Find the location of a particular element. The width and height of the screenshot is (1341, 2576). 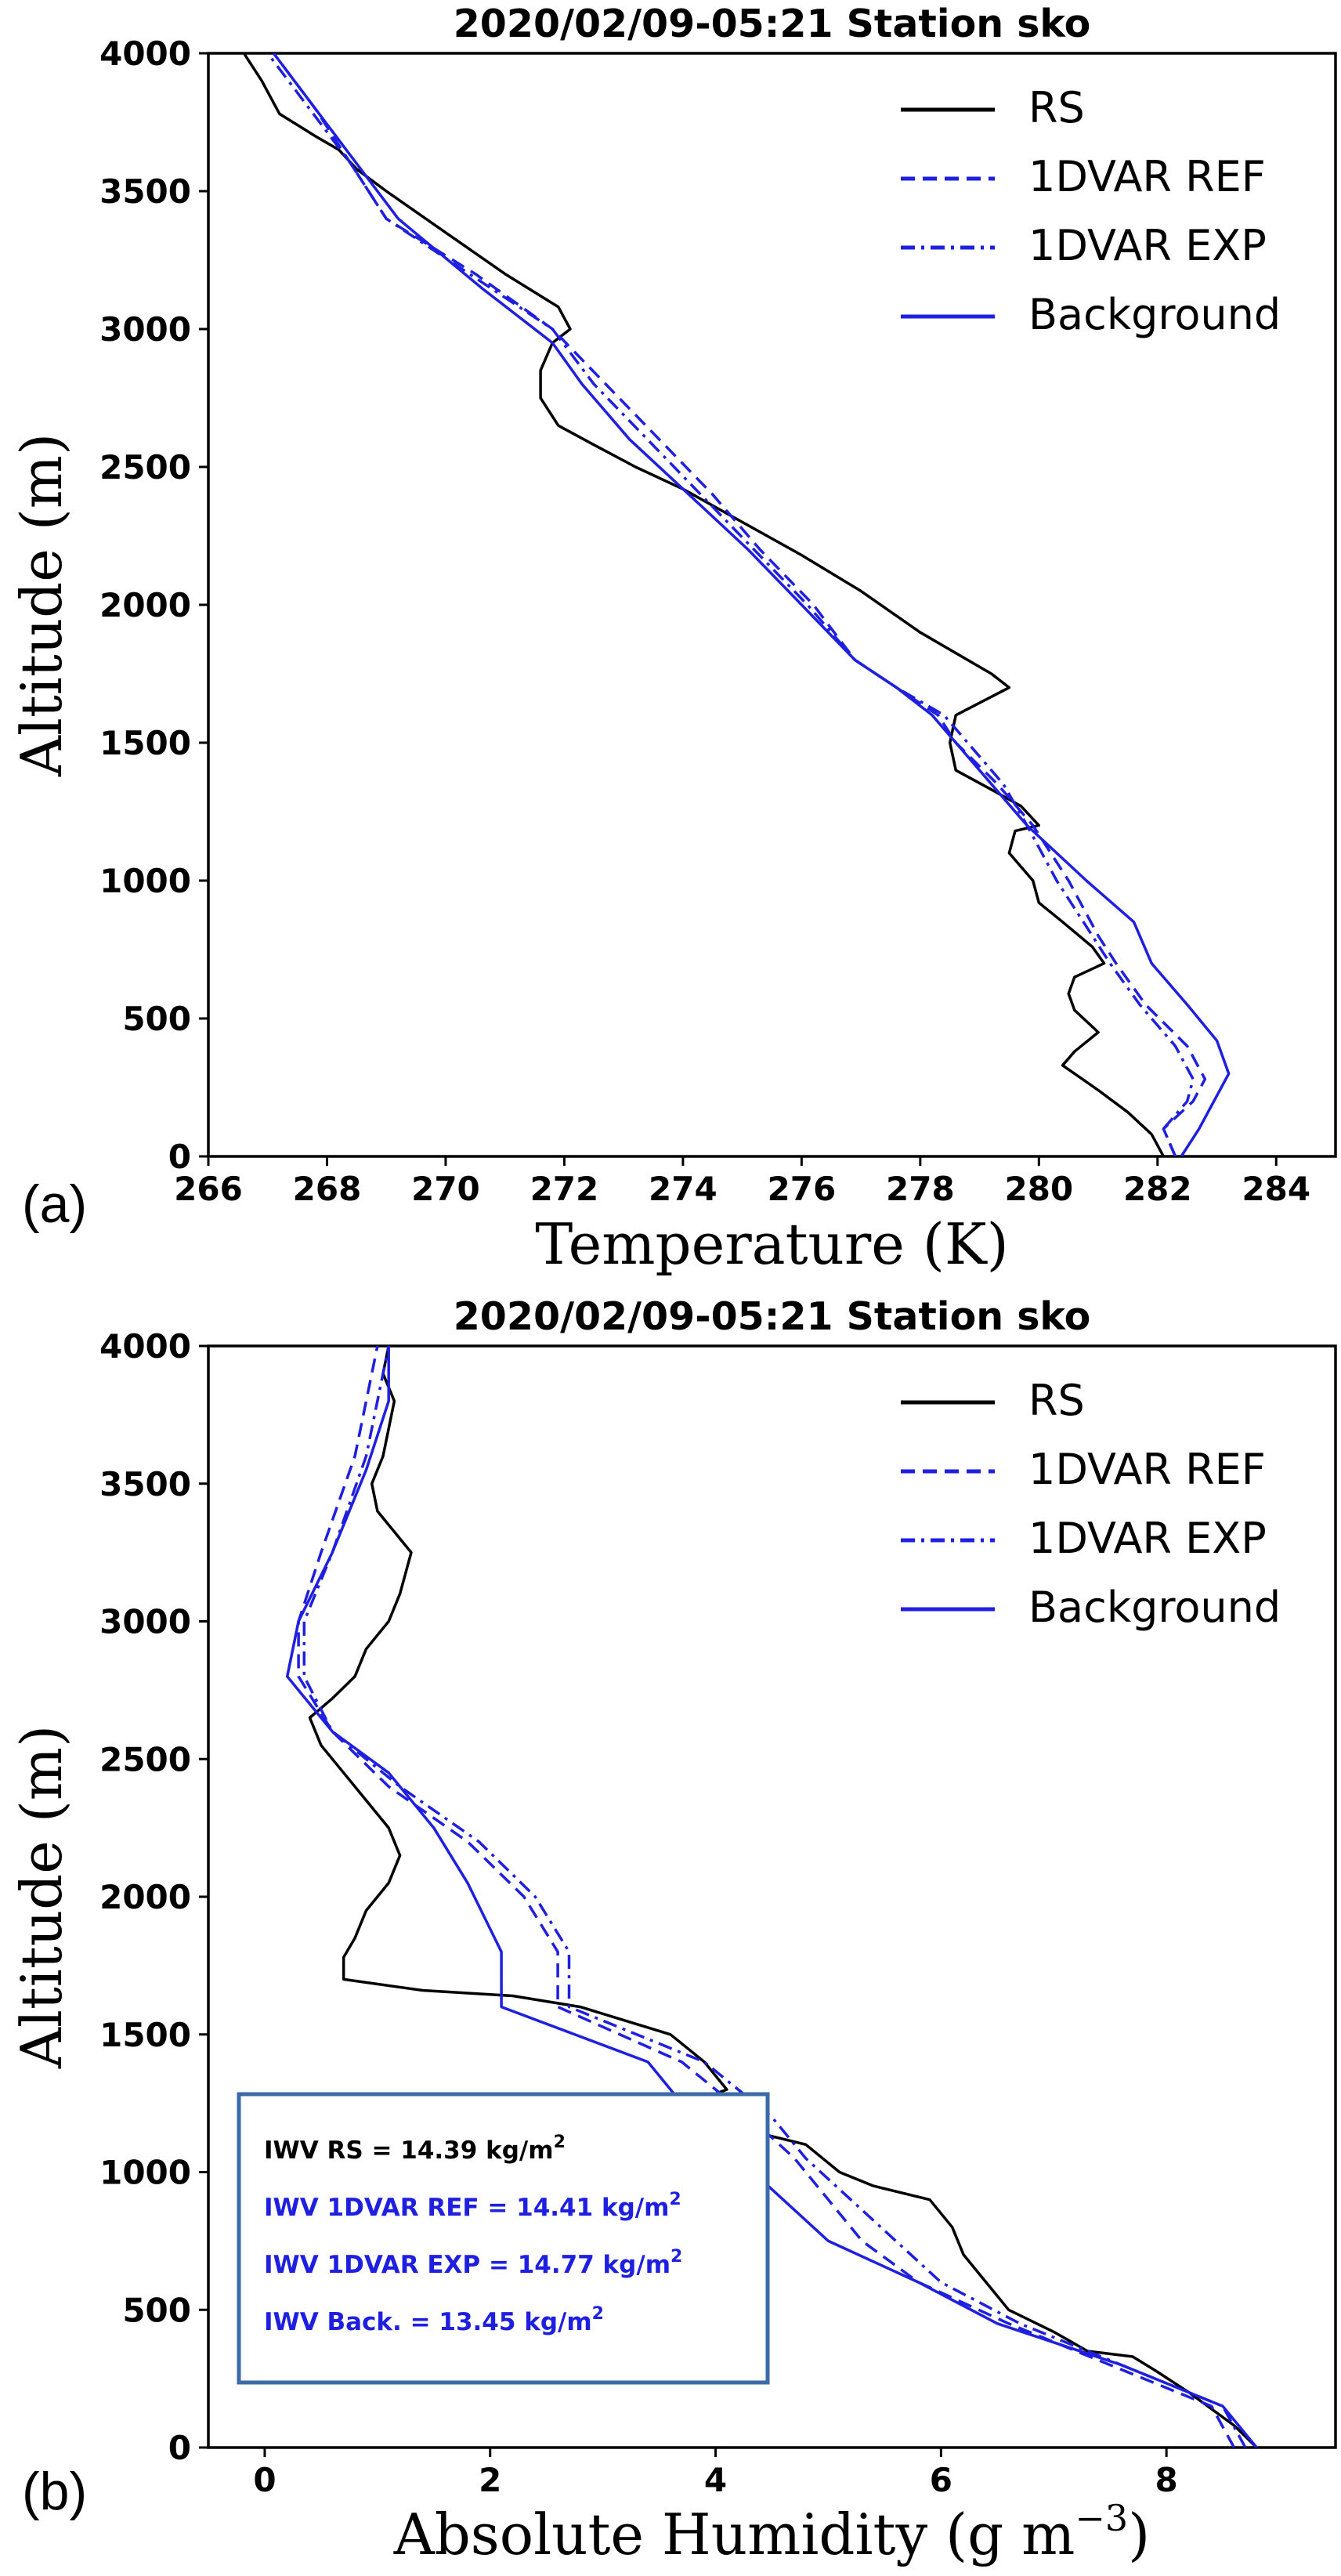

x-tick-label: 0 is located at coordinates (264, 2480).